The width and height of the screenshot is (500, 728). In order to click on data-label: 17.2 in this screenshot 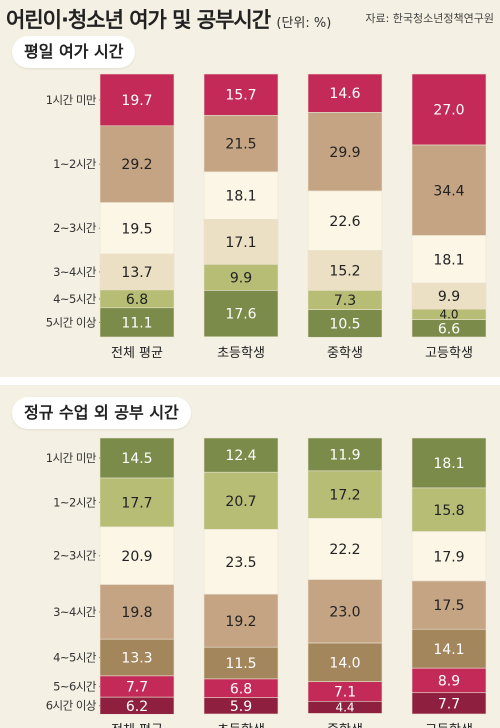, I will do `click(344, 496)`.